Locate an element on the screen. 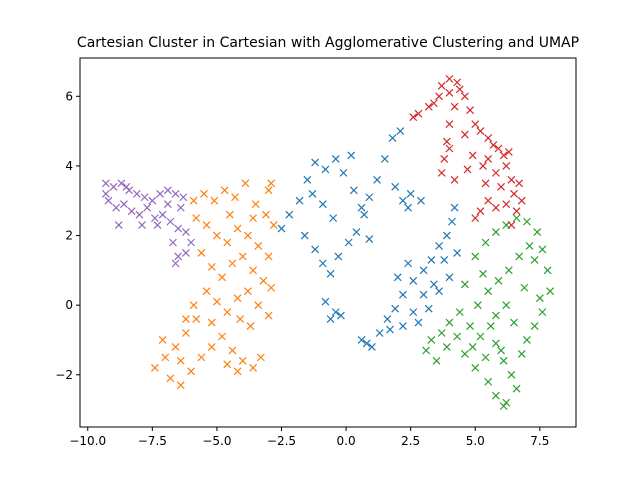 The image size is (640, 485). x-tick-label: −7.5 is located at coordinates (152, 441).